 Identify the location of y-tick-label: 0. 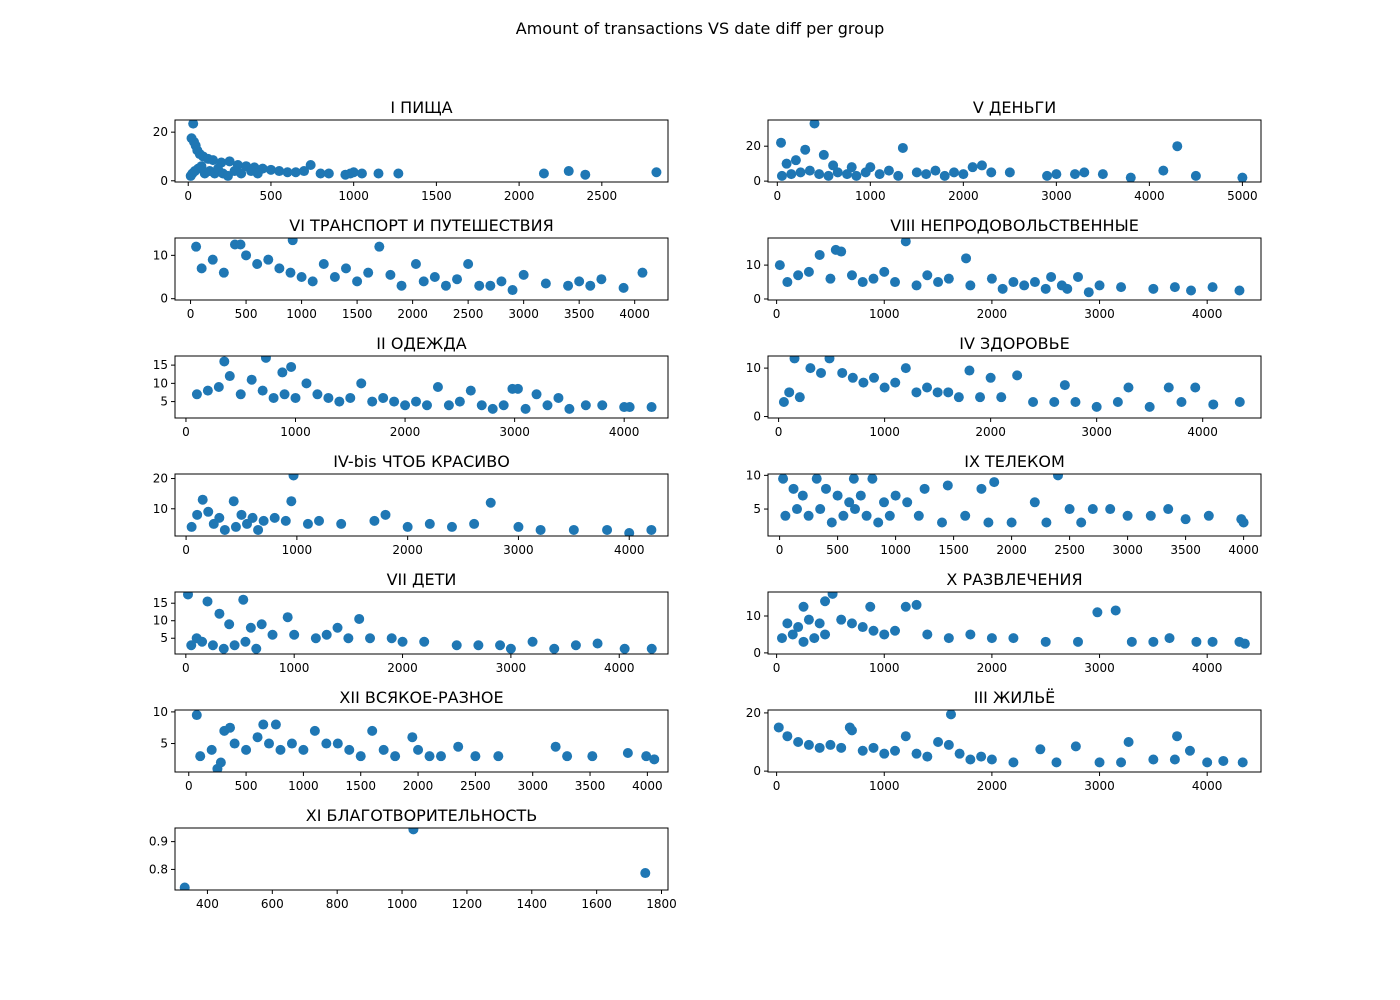
(164, 299).